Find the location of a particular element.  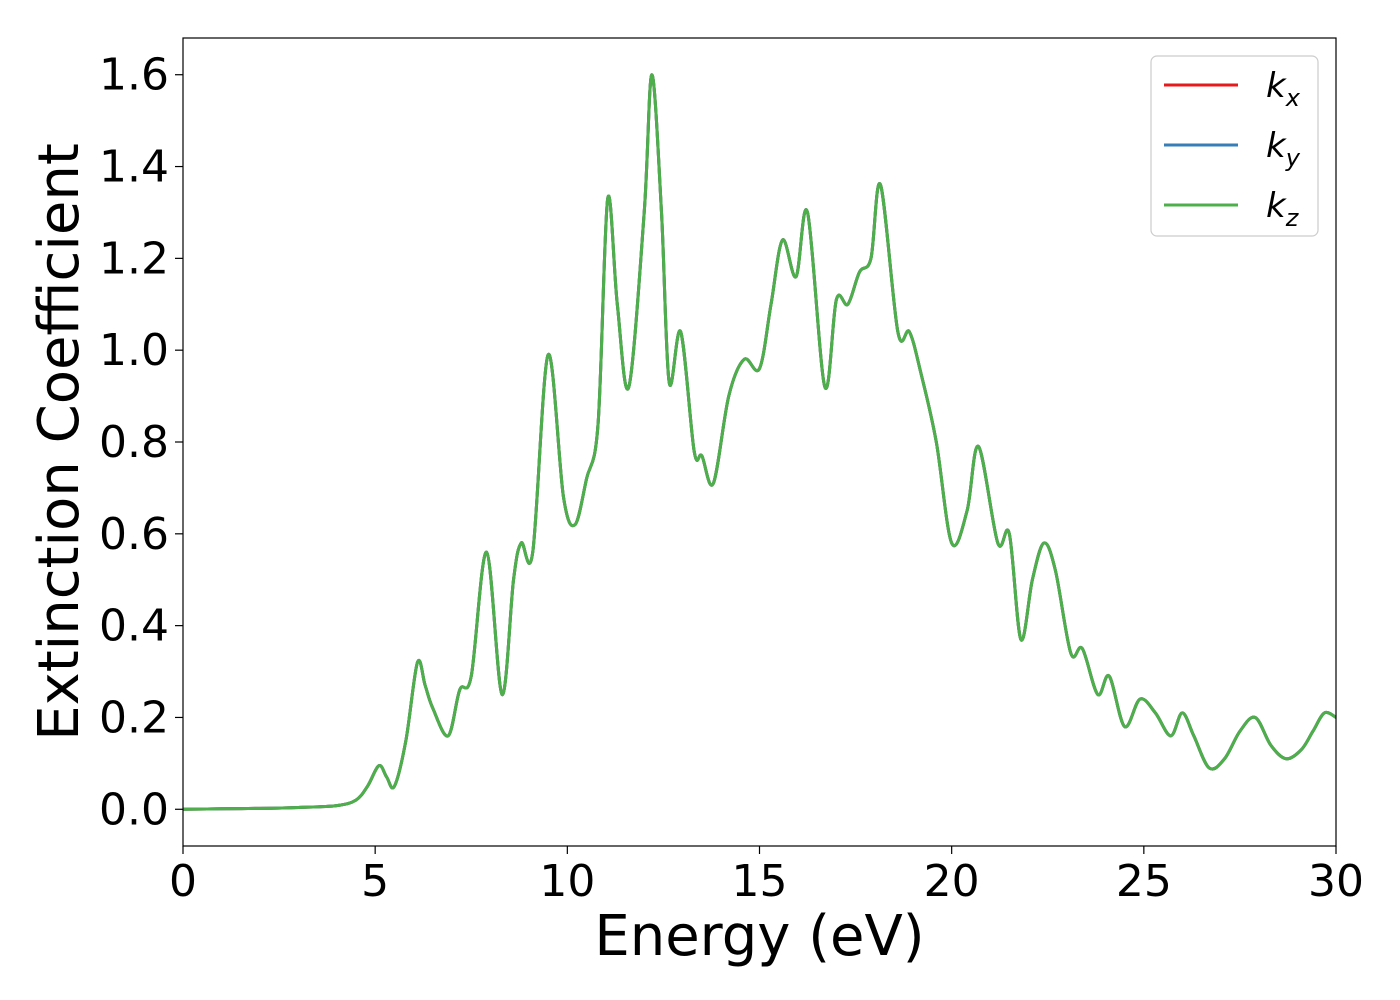

legend: kx ky kz is located at coordinates (1234, 146).